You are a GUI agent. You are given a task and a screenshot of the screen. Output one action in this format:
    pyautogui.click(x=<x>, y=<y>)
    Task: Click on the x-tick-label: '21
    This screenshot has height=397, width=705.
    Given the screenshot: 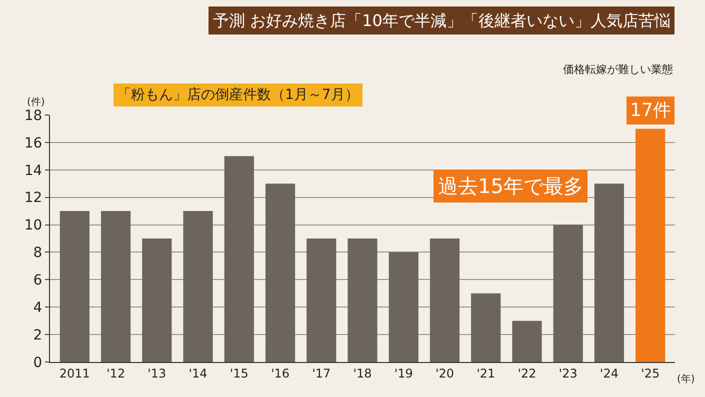 What is the action you would take?
    pyautogui.click(x=486, y=373)
    